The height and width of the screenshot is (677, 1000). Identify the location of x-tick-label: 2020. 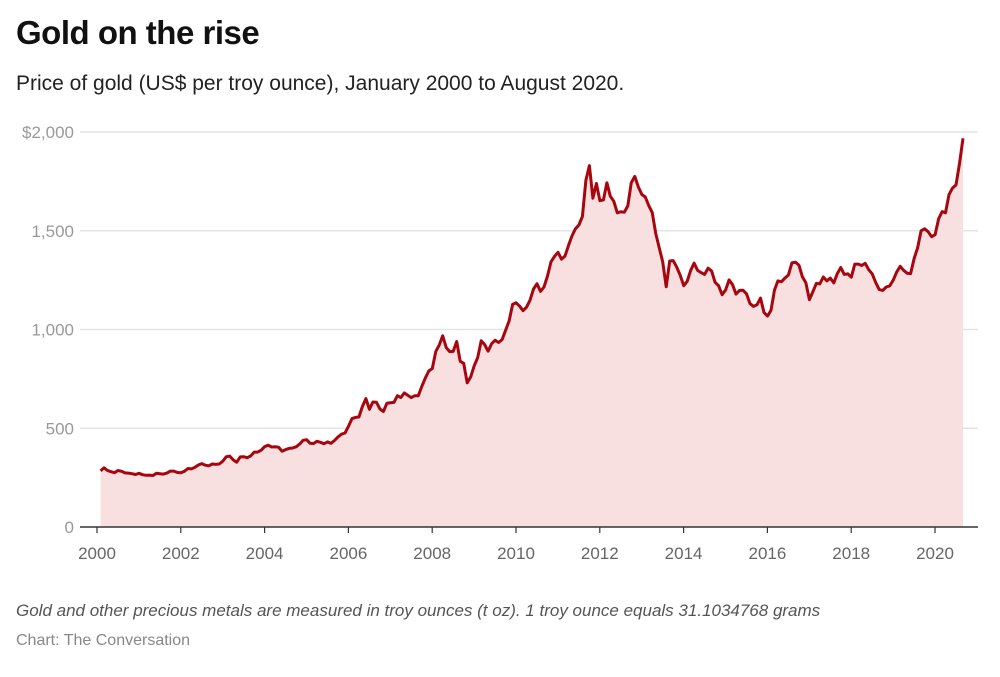
(935, 553).